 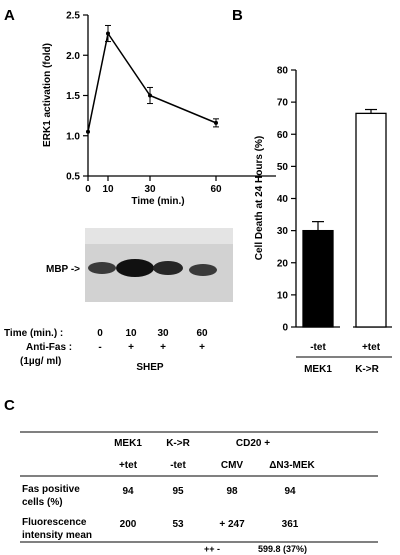 What do you see at coordinates (150, 367) in the screenshot?
I see `blot-cell-line: SHEP` at bounding box center [150, 367].